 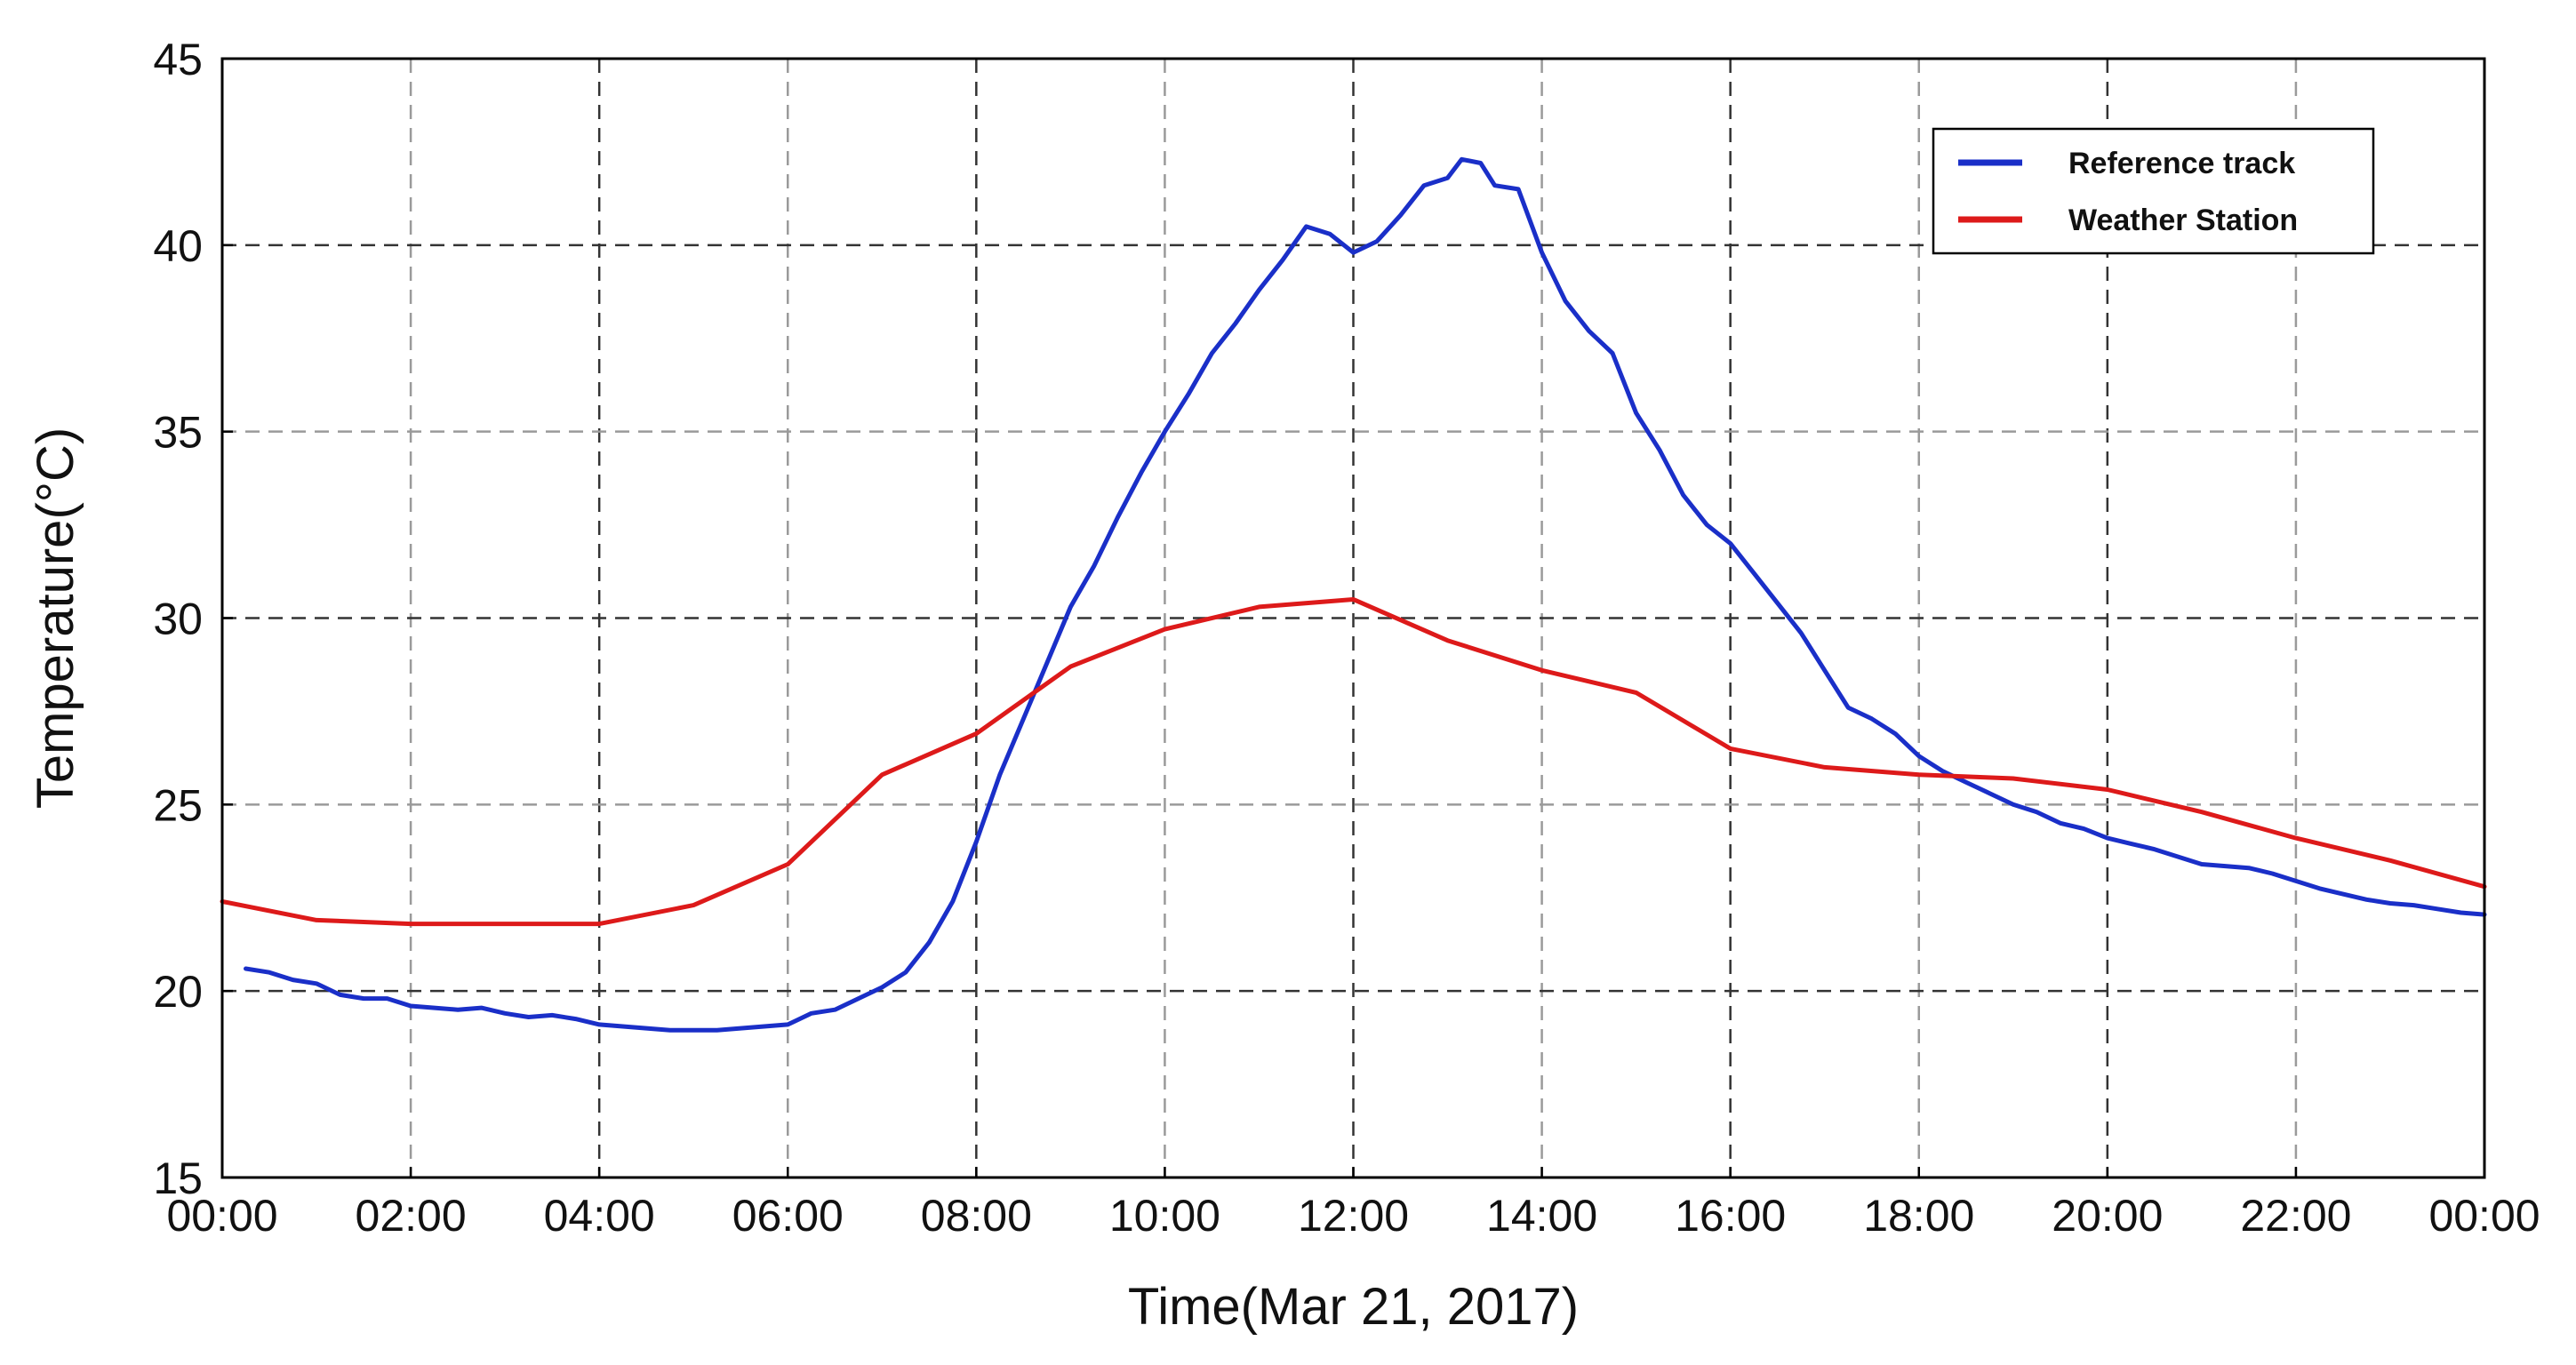 I want to click on y-axis-title: Temperature(°C), so click(x=55, y=618).